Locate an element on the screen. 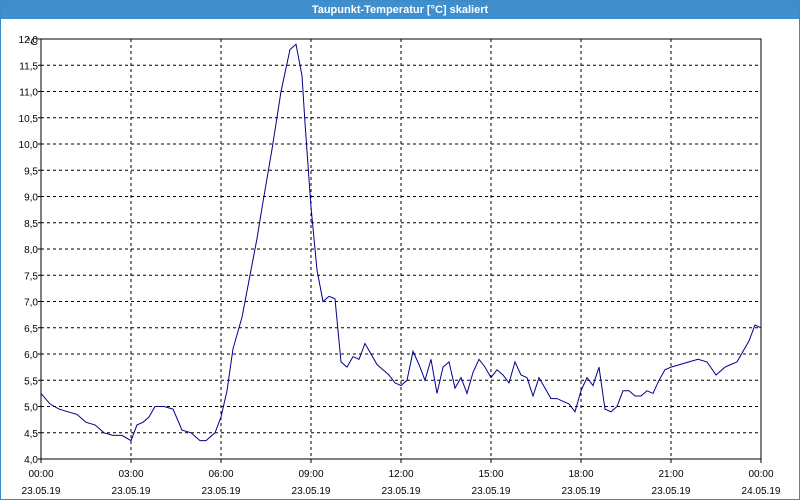 The width and height of the screenshot is (800, 500). y-axis-label: °C is located at coordinates (32, 42).